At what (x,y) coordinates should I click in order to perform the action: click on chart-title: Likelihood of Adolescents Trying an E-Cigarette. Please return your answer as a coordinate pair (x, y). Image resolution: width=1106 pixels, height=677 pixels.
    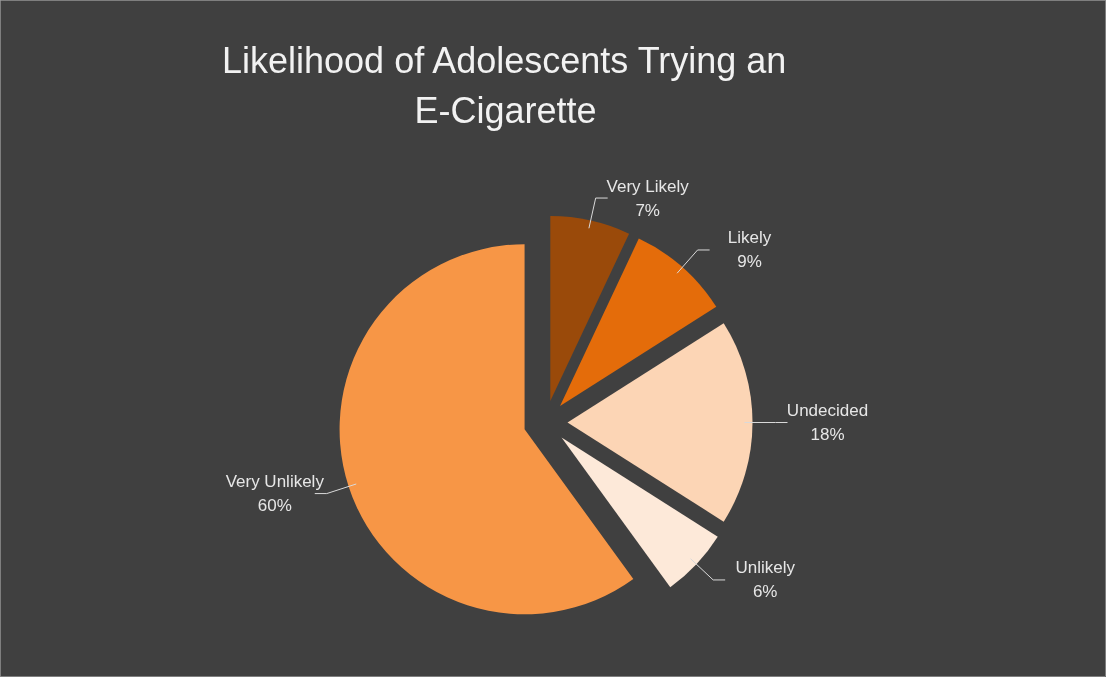
    Looking at the image, I should click on (504, 85).